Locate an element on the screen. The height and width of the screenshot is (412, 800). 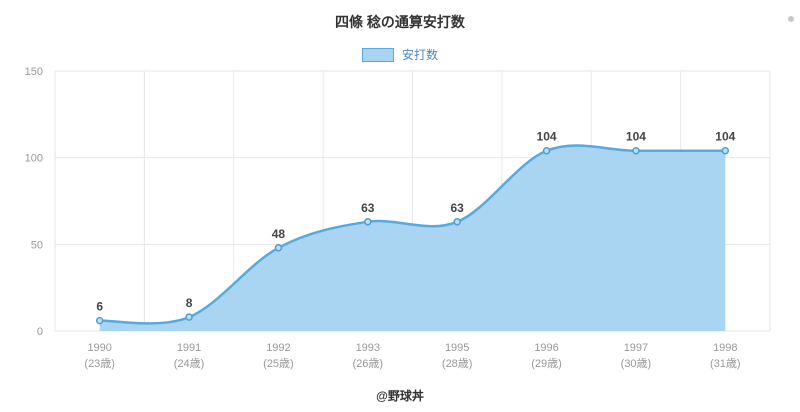
x-tick-label: 1995 is located at coordinates (457, 348).